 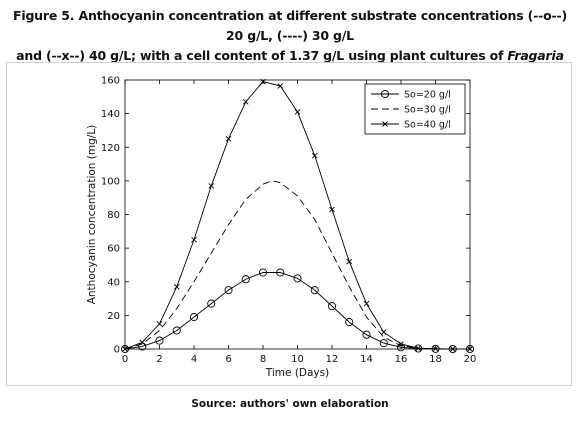 I want to click on y-tick-label: 160, so click(x=110, y=81).